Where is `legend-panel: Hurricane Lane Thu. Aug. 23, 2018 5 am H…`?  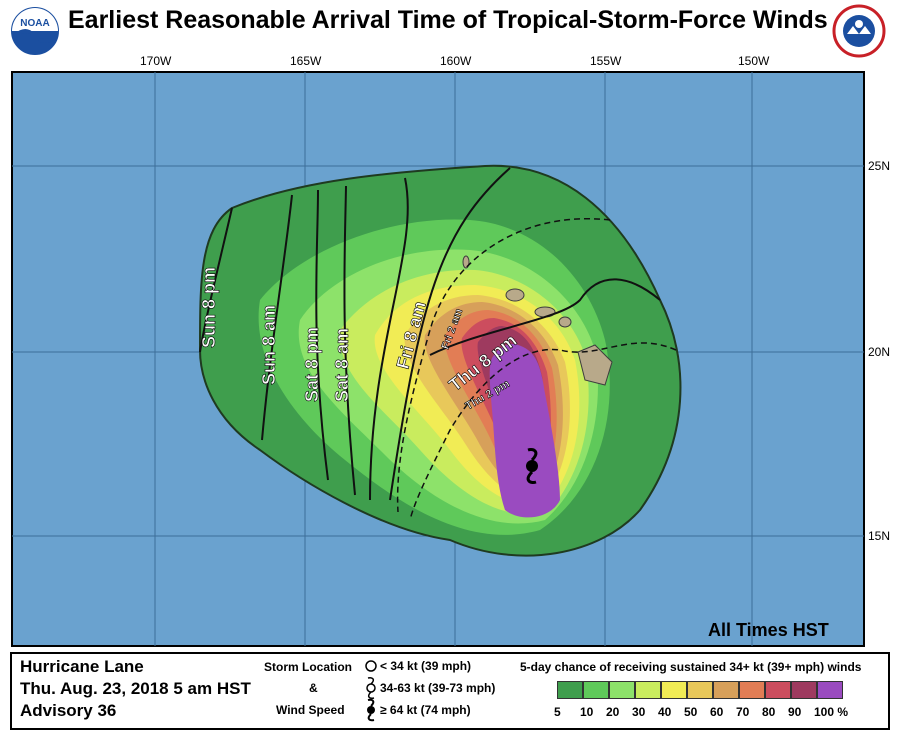
legend-panel: Hurricane Lane Thu. Aug. 23, 2018 5 am H… is located at coordinates (450, 691).